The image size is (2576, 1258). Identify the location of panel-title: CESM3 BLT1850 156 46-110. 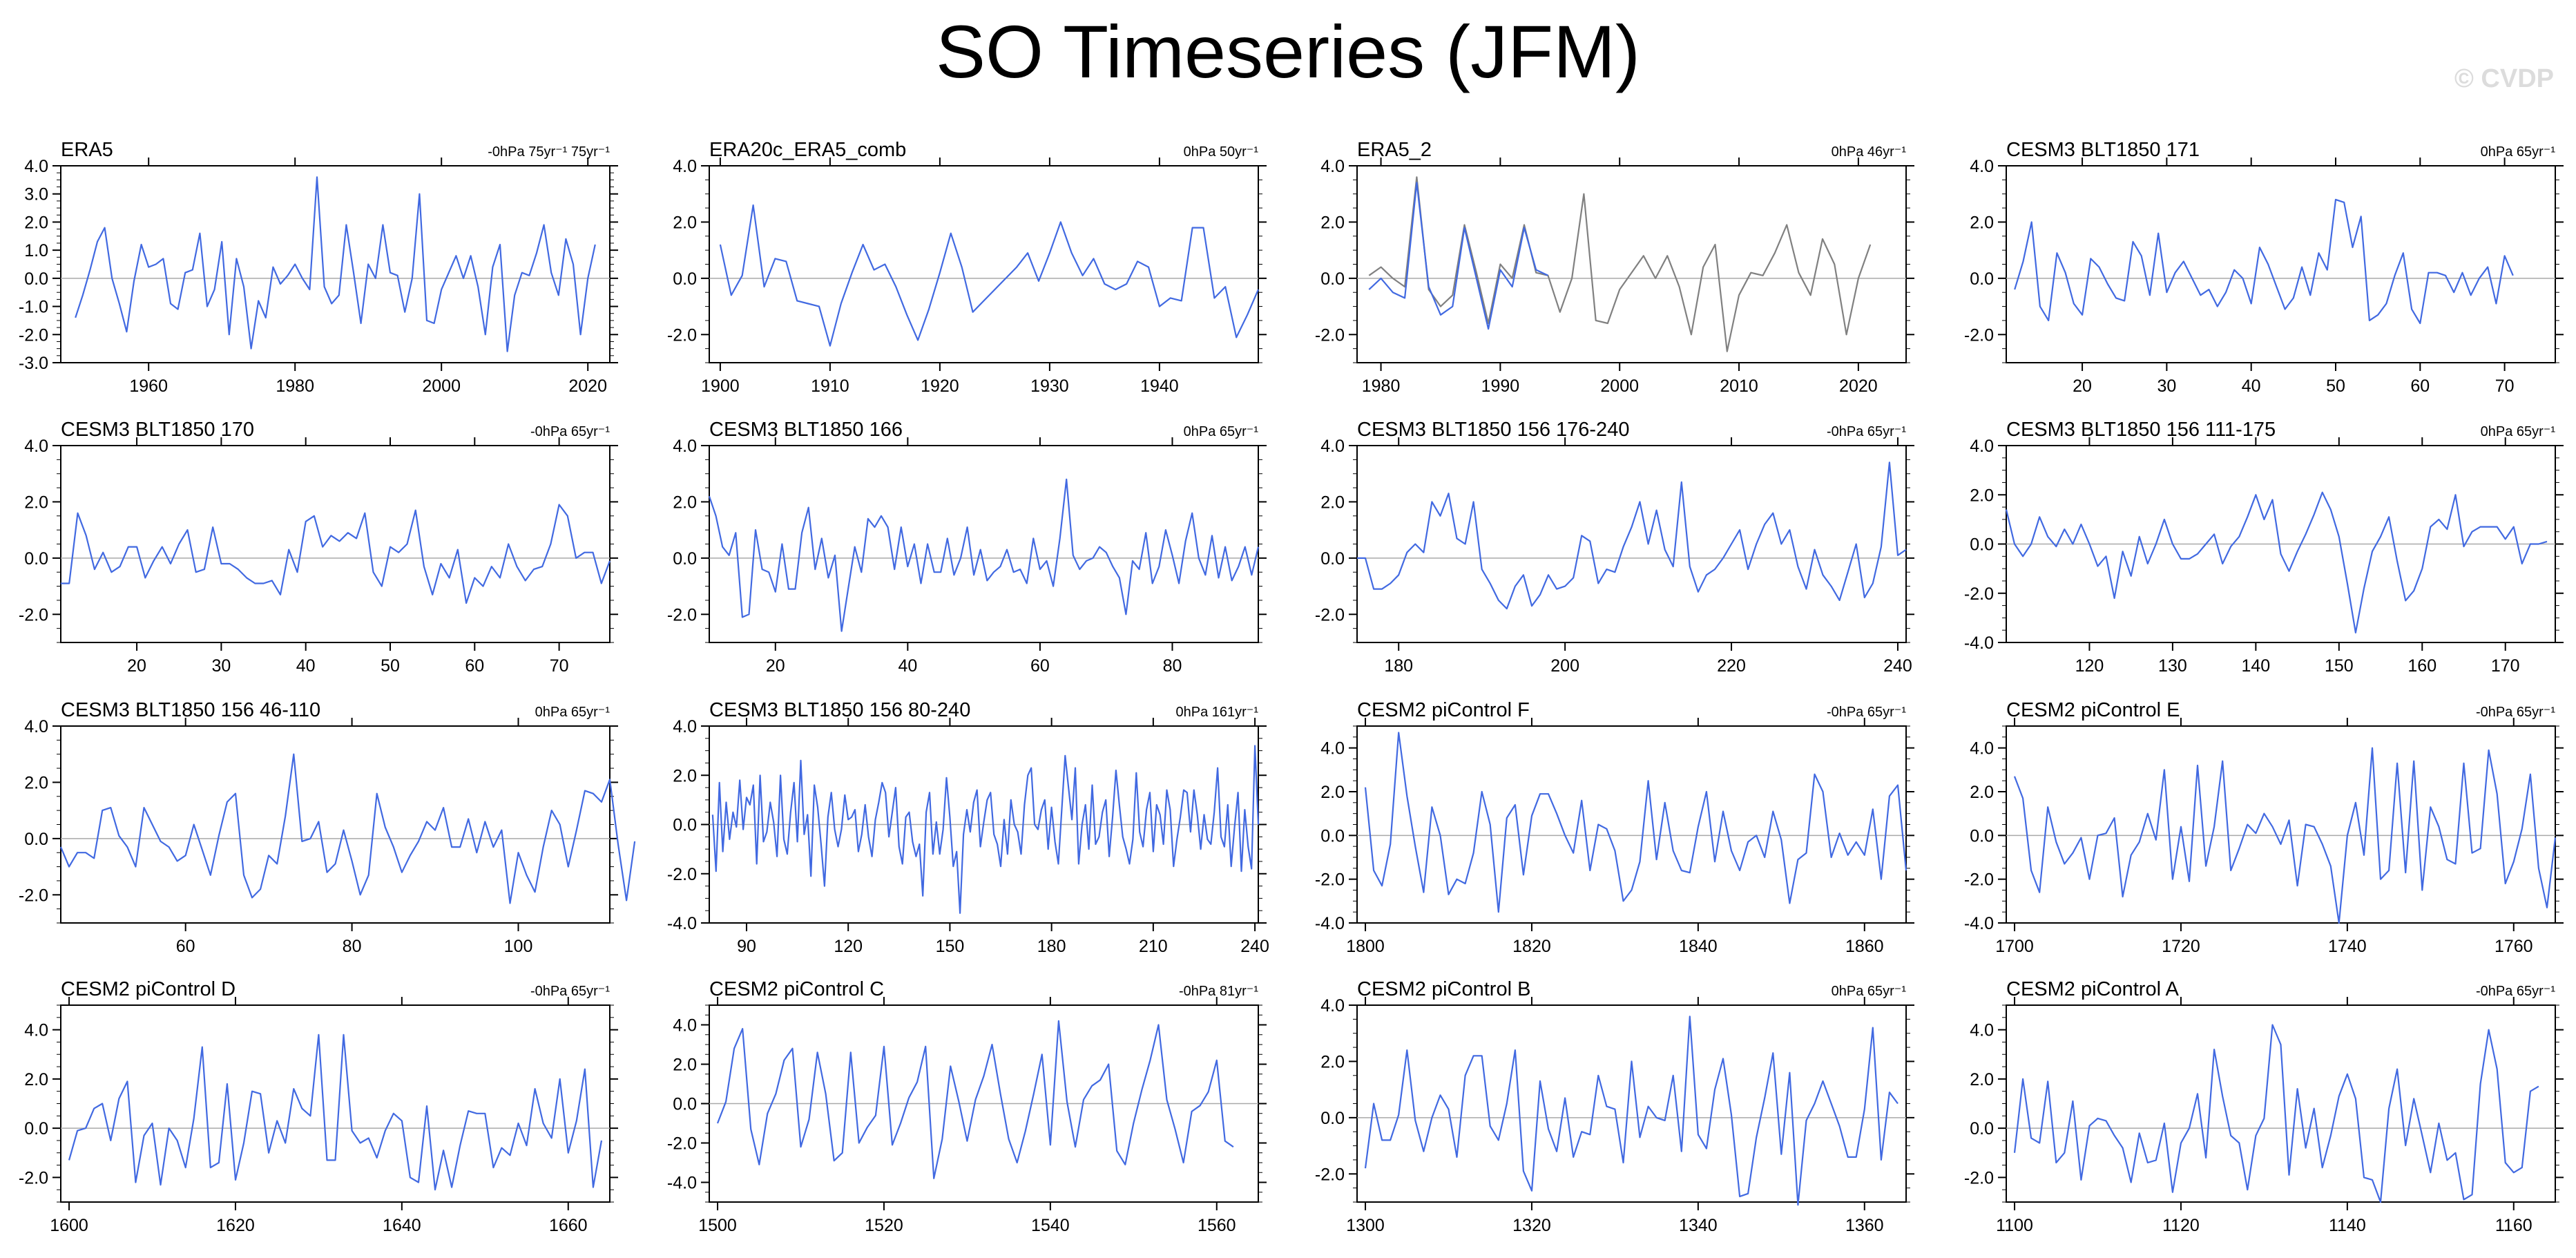
(190, 710).